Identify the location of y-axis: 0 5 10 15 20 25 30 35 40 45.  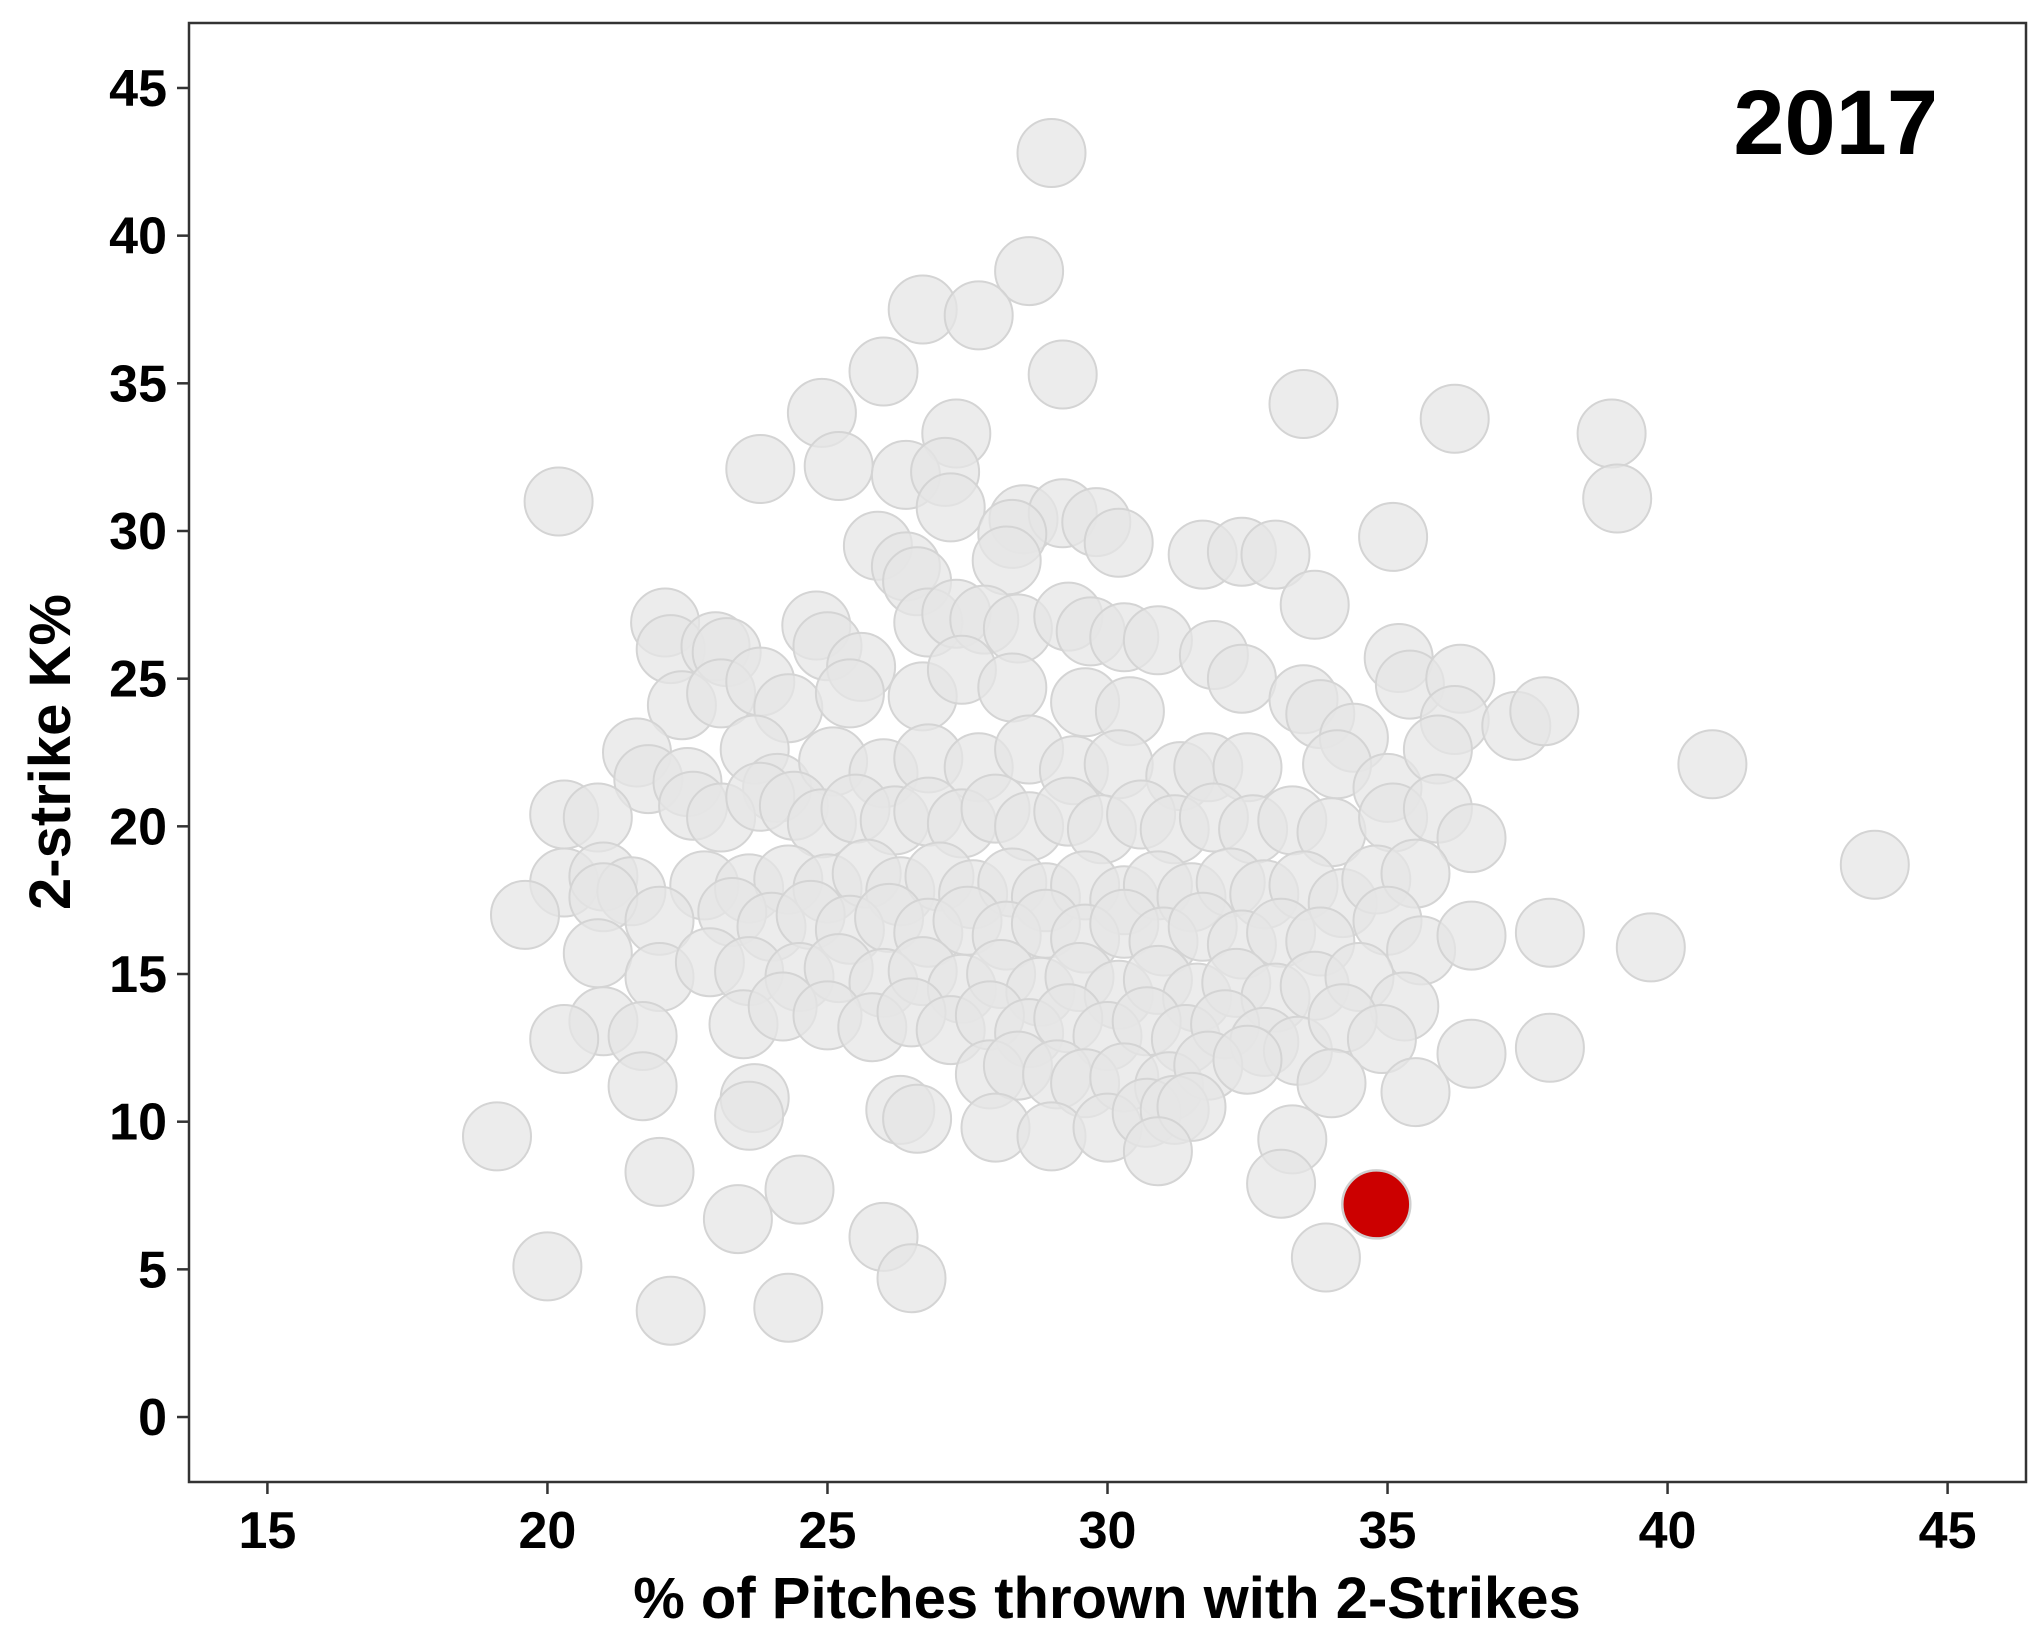
(149, 753).